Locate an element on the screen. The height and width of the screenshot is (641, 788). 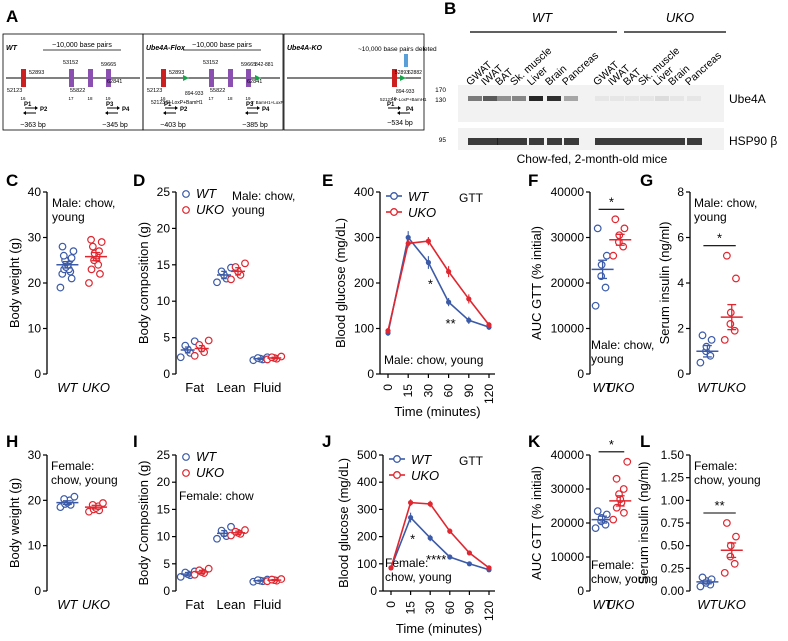
span-label: ~10,000 base pairs deleted is located at coordinates (397, 49).